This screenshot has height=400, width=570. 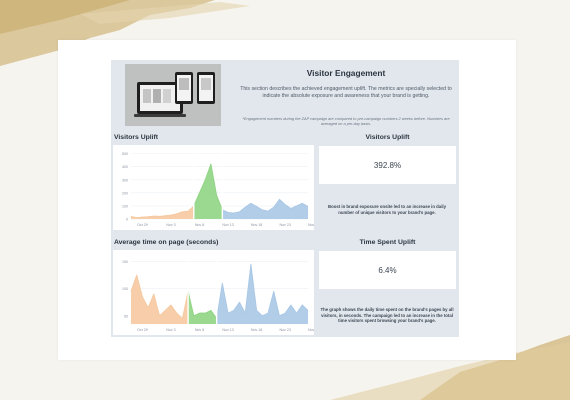 I want to click on visitors-x-tick-label: Nov 18, so click(x=256, y=225).